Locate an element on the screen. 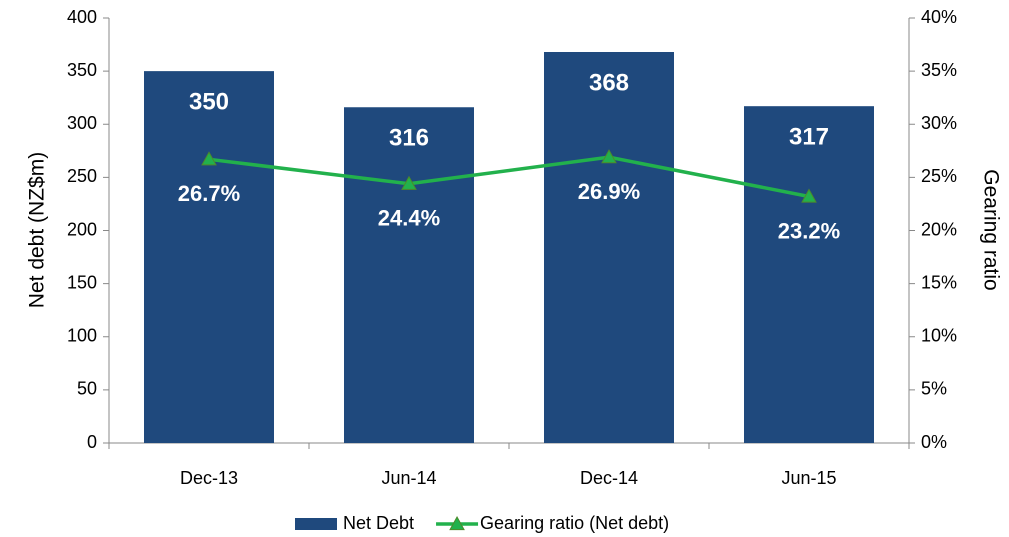 This screenshot has height=537, width=1009. line-value-label: 23.2% is located at coordinates (809, 230).